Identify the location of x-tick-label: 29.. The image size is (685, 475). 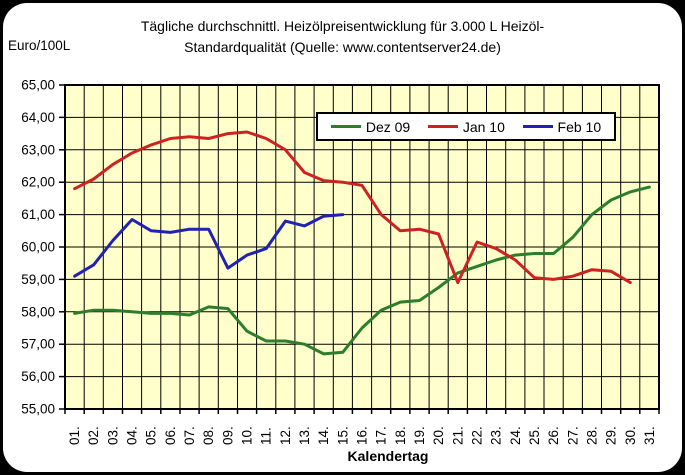
(611, 435).